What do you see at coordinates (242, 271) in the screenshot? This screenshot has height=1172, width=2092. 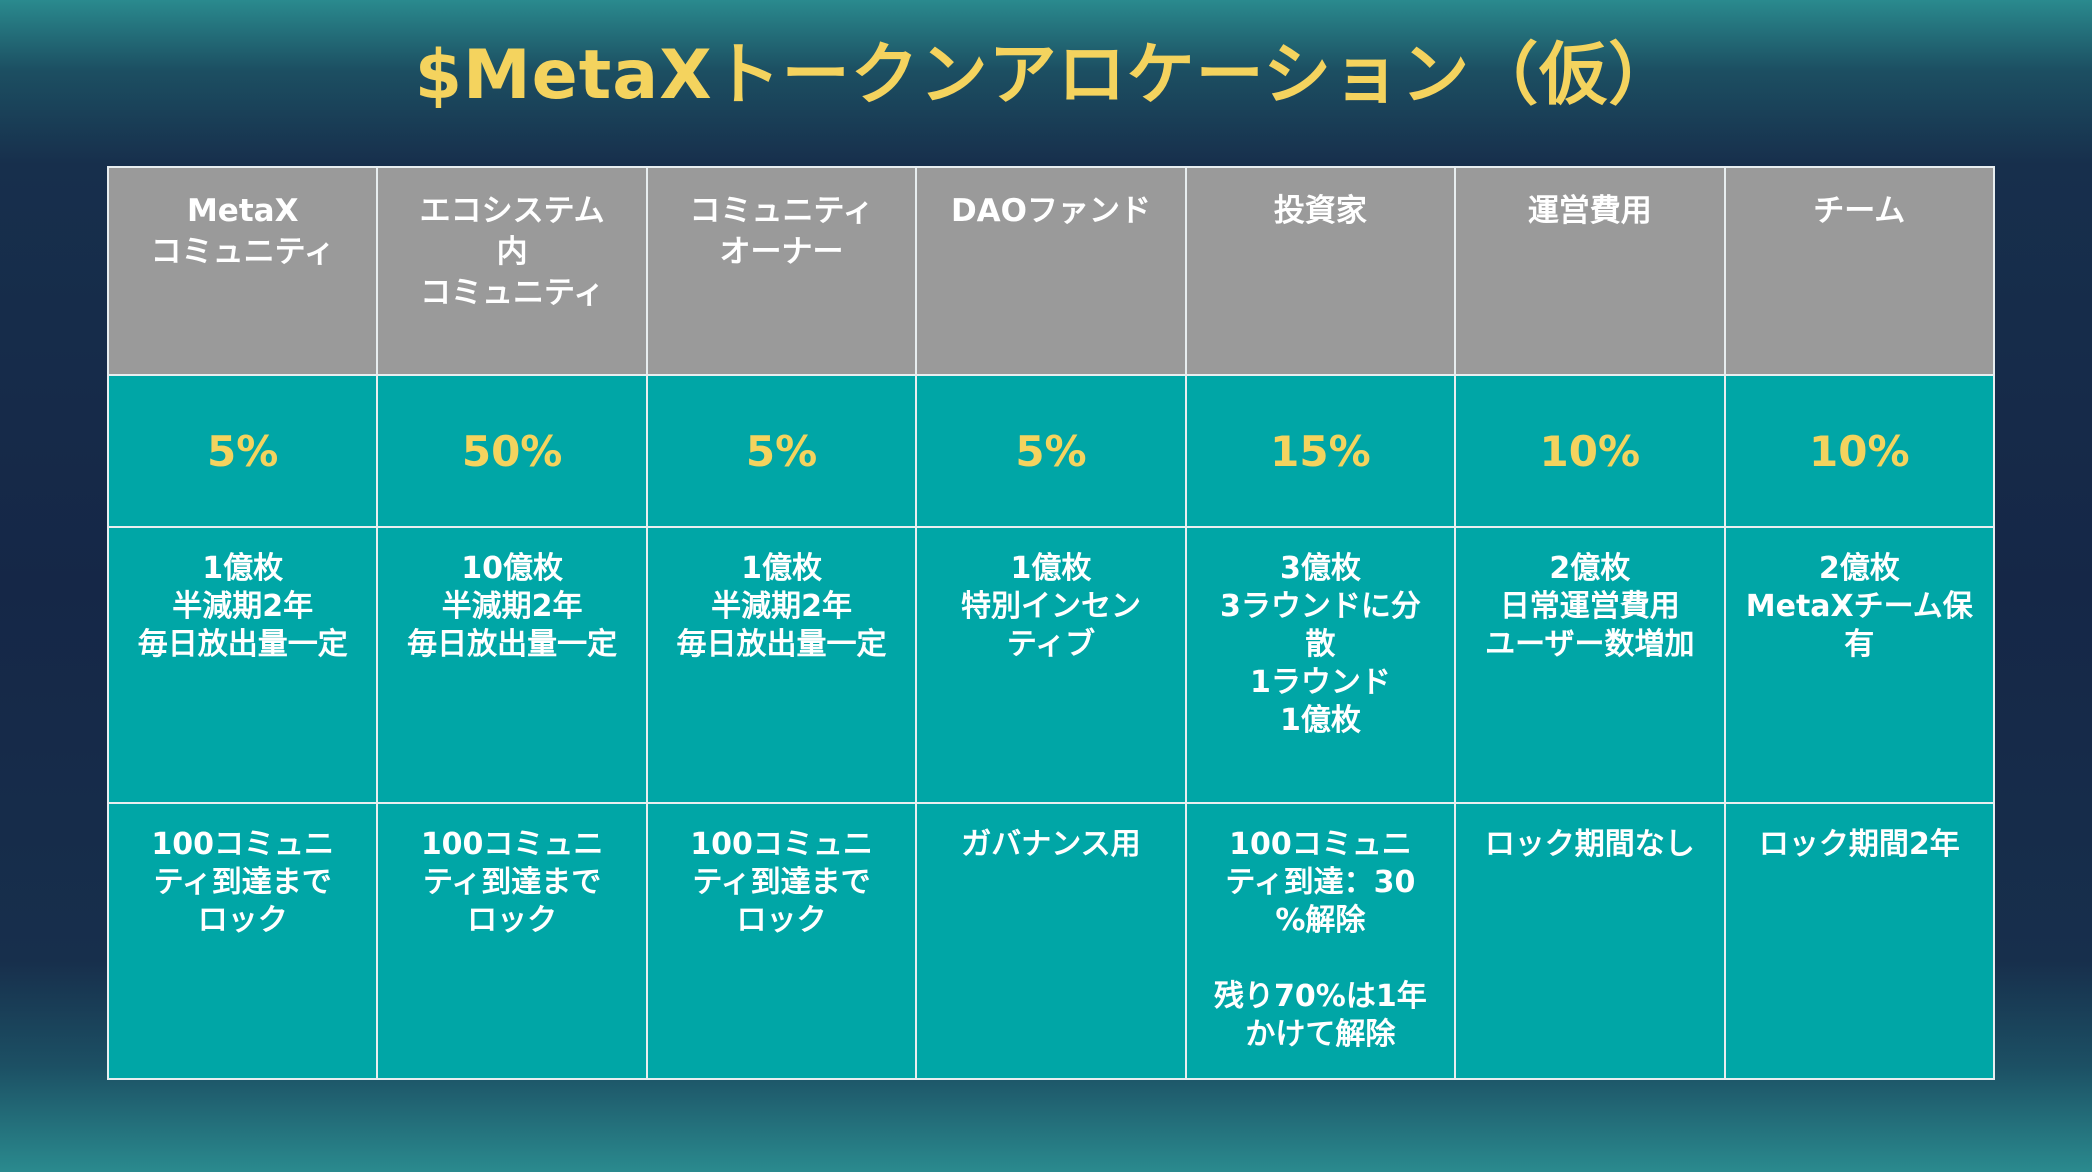 I see `column-header: MetaX コミュニティ` at bounding box center [242, 271].